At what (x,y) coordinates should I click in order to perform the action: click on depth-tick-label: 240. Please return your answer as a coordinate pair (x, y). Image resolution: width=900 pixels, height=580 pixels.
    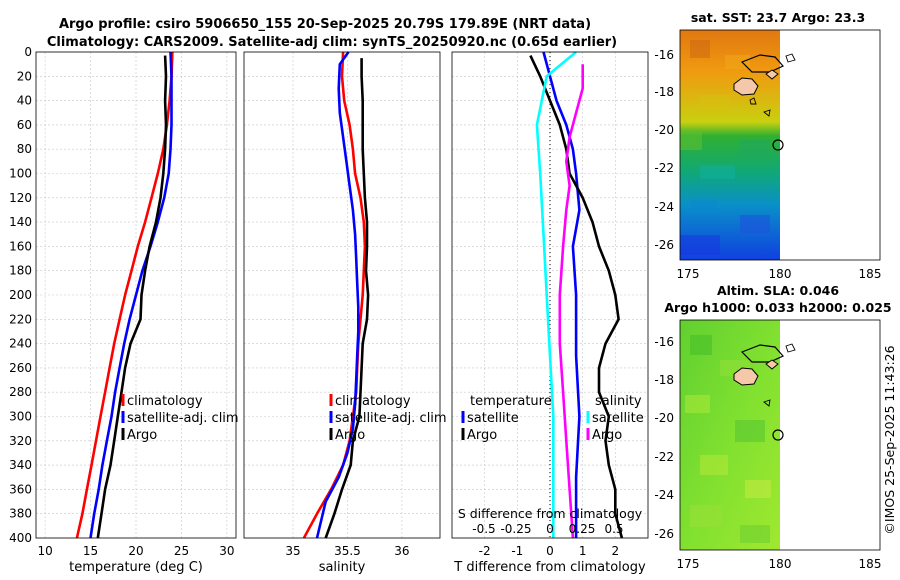
    Looking at the image, I should click on (20, 344).